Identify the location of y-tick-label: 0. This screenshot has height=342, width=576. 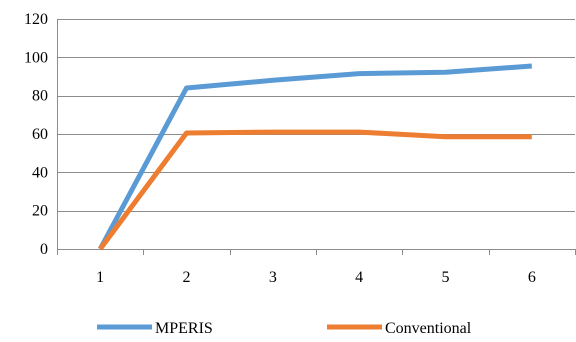
(44, 249).